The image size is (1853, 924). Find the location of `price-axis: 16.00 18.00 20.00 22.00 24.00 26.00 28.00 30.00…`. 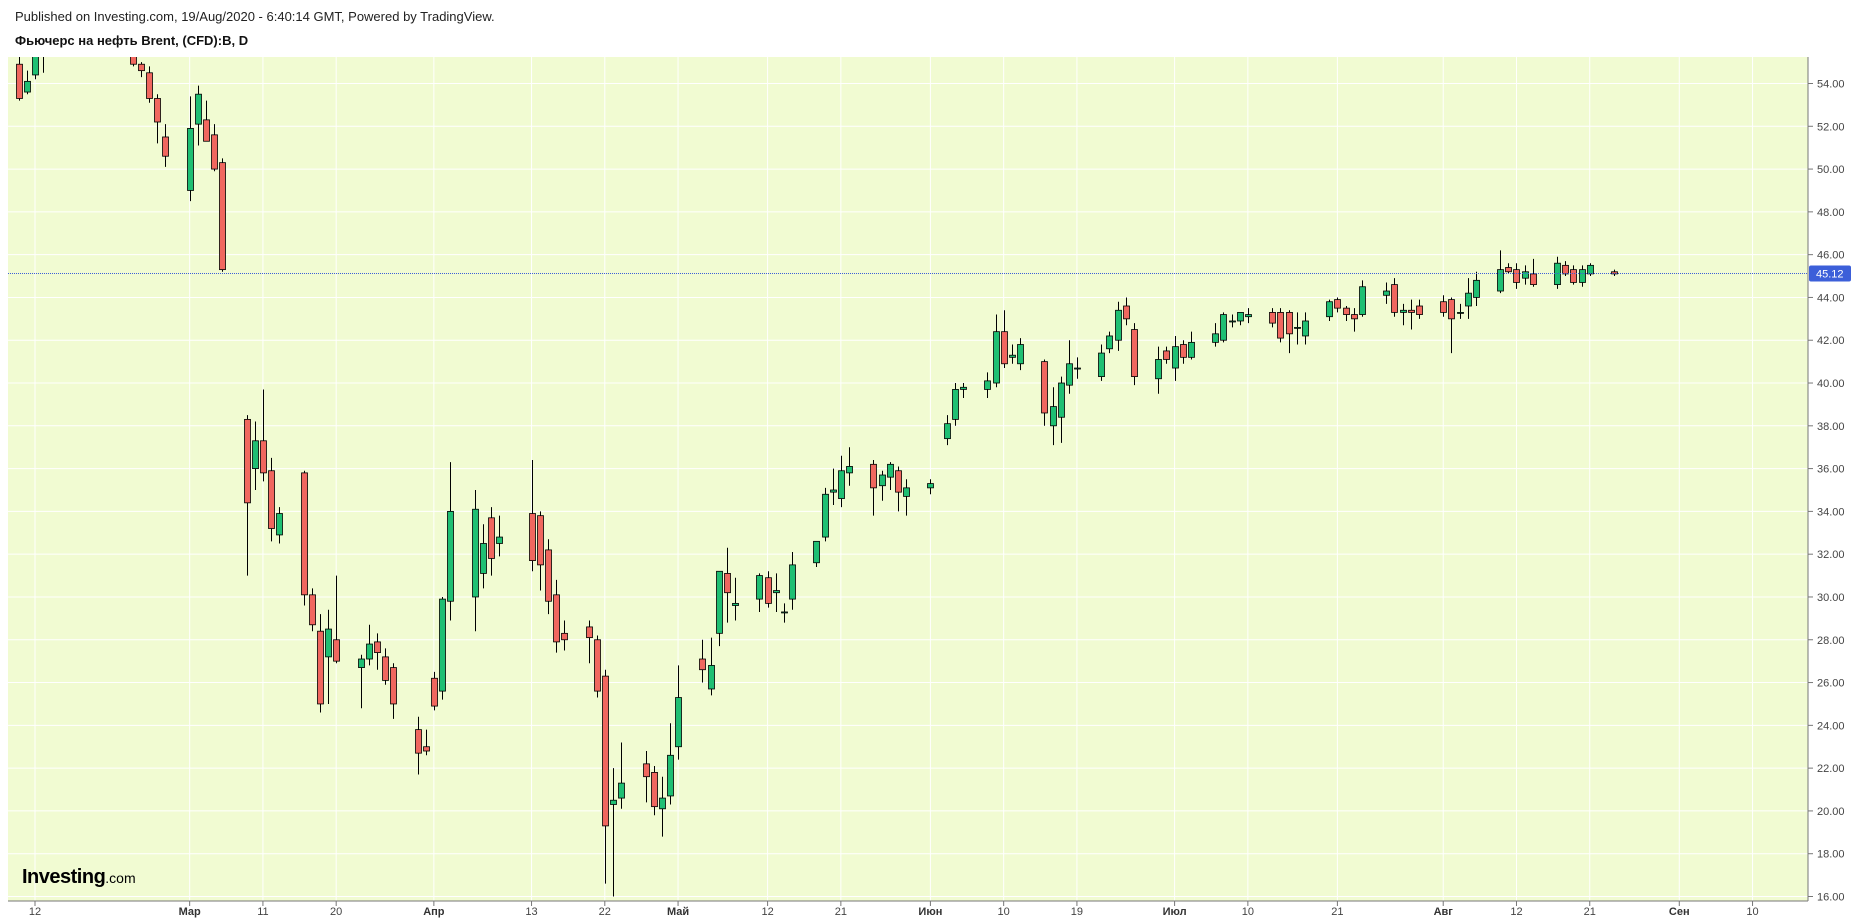

price-axis: 16.00 18.00 20.00 22.00 24.00 26.00 28.00 30.00… is located at coordinates (1826, 491).